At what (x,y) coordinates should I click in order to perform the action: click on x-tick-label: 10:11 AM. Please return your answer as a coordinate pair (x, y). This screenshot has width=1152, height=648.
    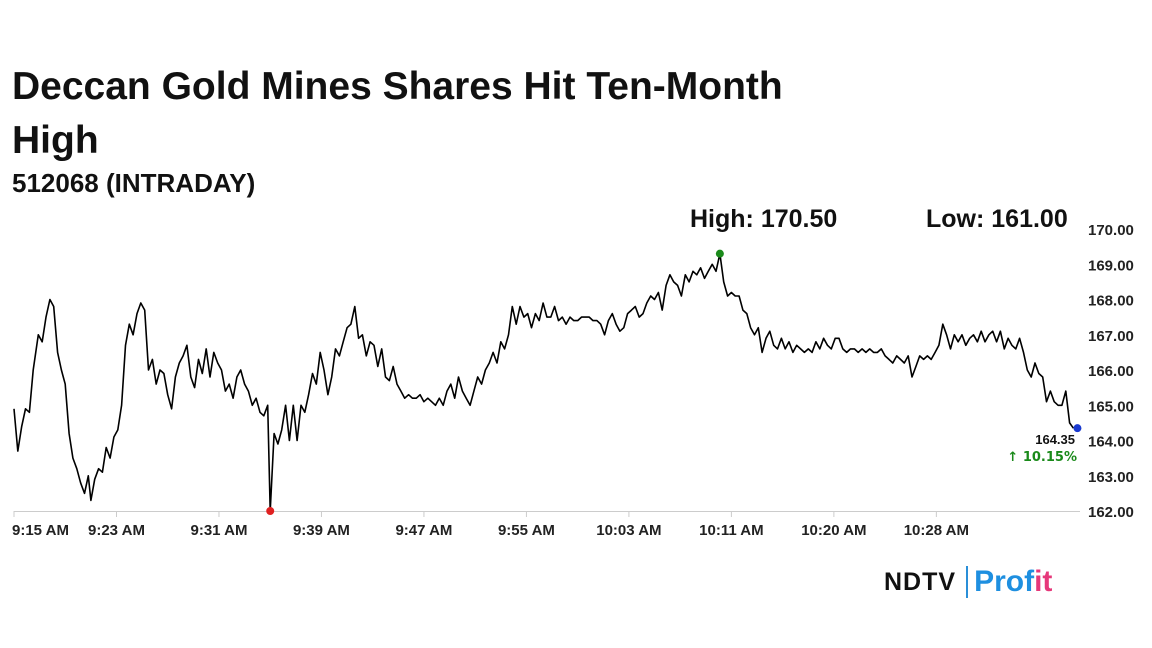
    Looking at the image, I should click on (731, 530).